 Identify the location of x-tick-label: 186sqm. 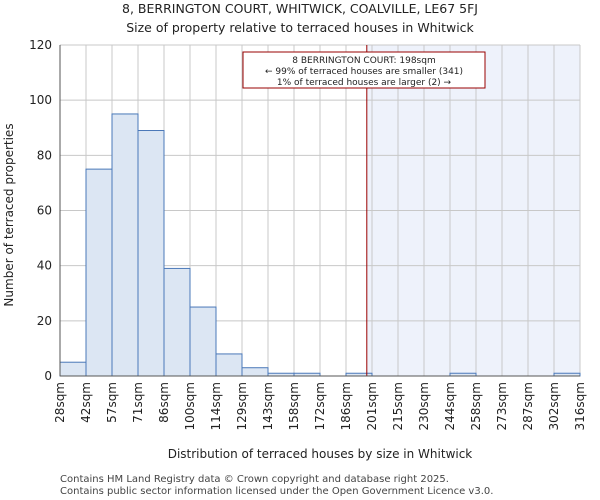
(346, 406).